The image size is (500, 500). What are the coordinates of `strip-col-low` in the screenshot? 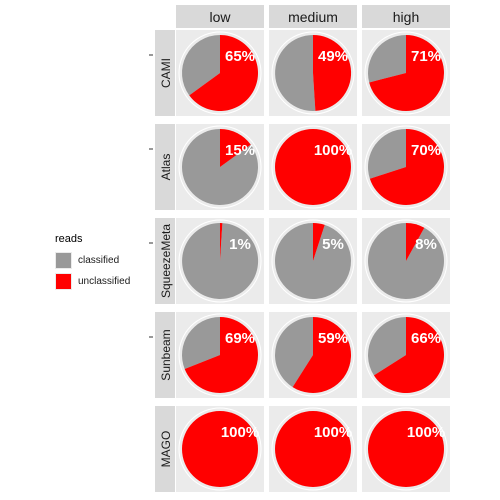 It's located at (220, 16).